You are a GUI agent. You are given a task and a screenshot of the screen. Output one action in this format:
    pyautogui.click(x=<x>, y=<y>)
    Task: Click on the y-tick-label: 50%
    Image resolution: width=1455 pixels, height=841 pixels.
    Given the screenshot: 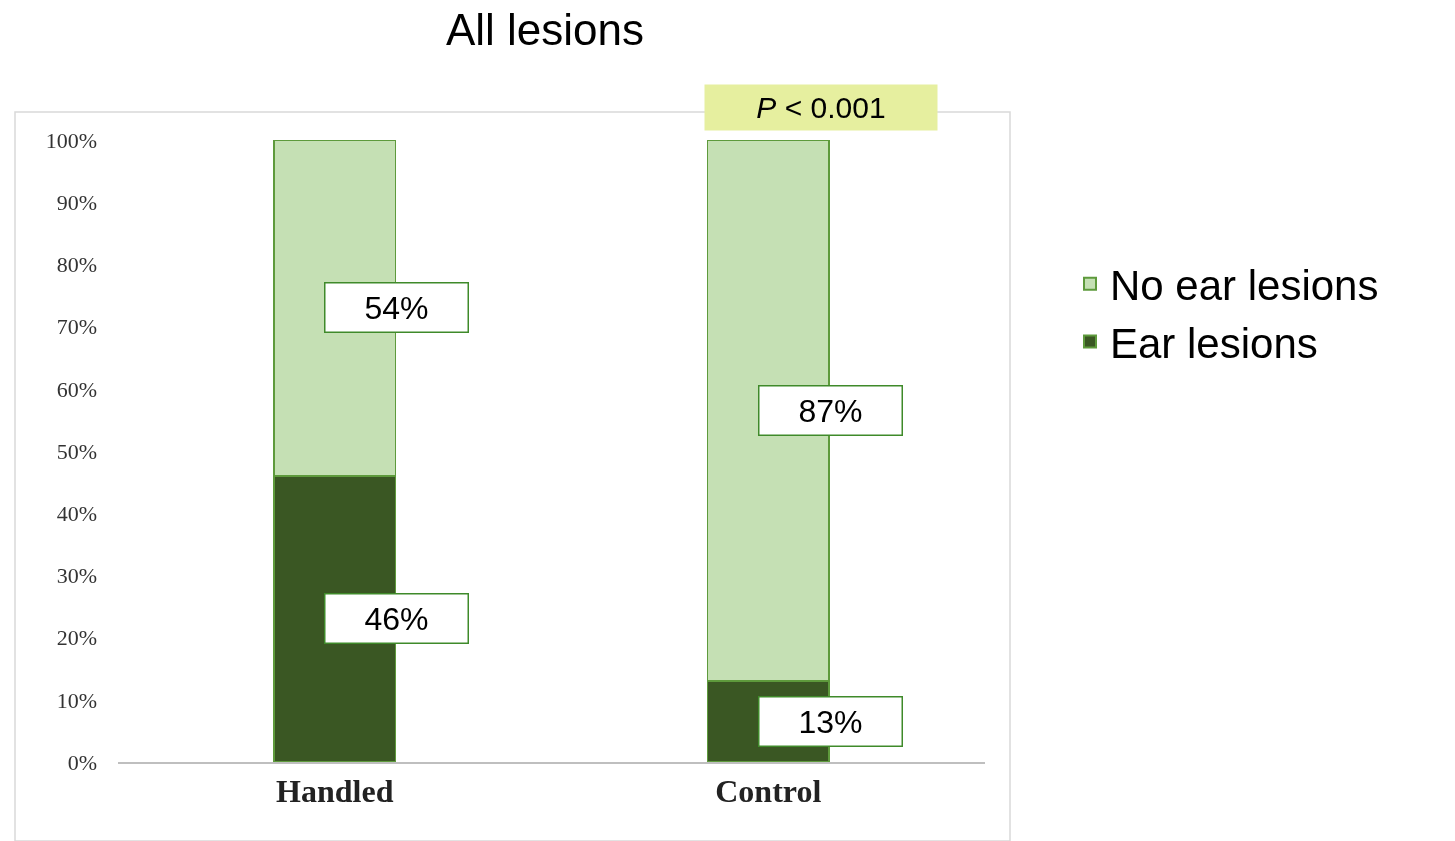 What is the action you would take?
    pyautogui.click(x=76, y=451)
    